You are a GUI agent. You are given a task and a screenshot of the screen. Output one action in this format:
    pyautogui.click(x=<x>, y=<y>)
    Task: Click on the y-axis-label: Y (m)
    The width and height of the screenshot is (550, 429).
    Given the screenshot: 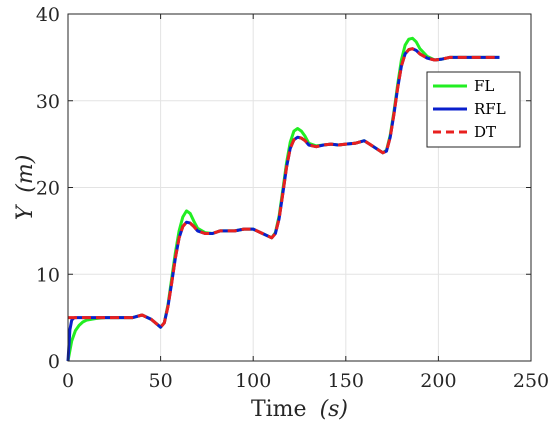 What is the action you would take?
    pyautogui.click(x=25, y=188)
    